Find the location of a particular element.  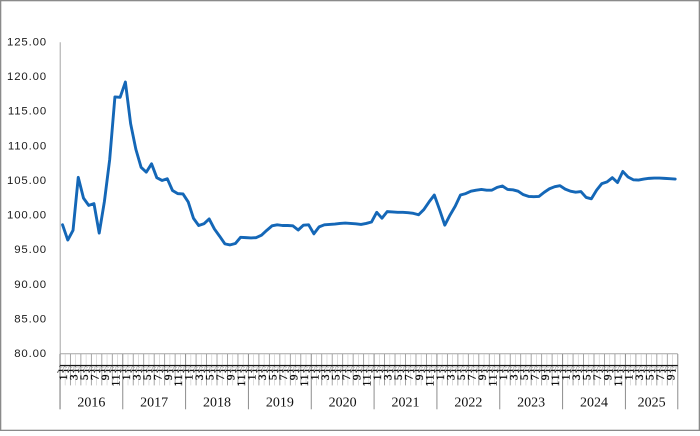

svg-text: 2019 is located at coordinates (280, 403).